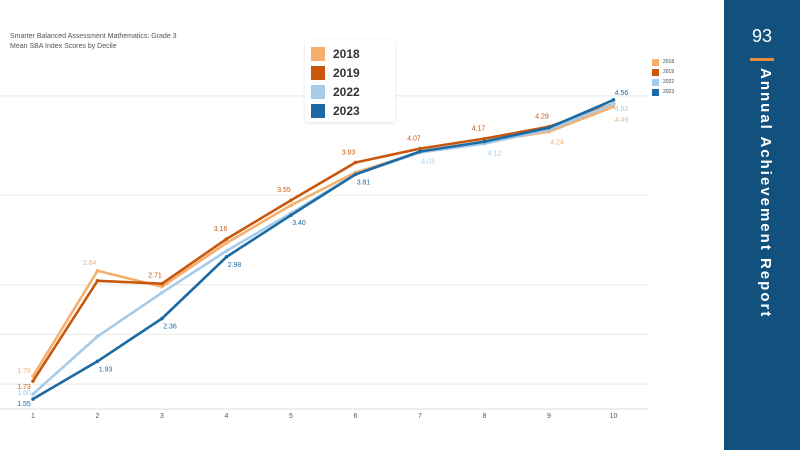 This screenshot has width=800, height=450. Describe the element at coordinates (24, 404) in the screenshot. I see `data-label: 1.55` at that location.